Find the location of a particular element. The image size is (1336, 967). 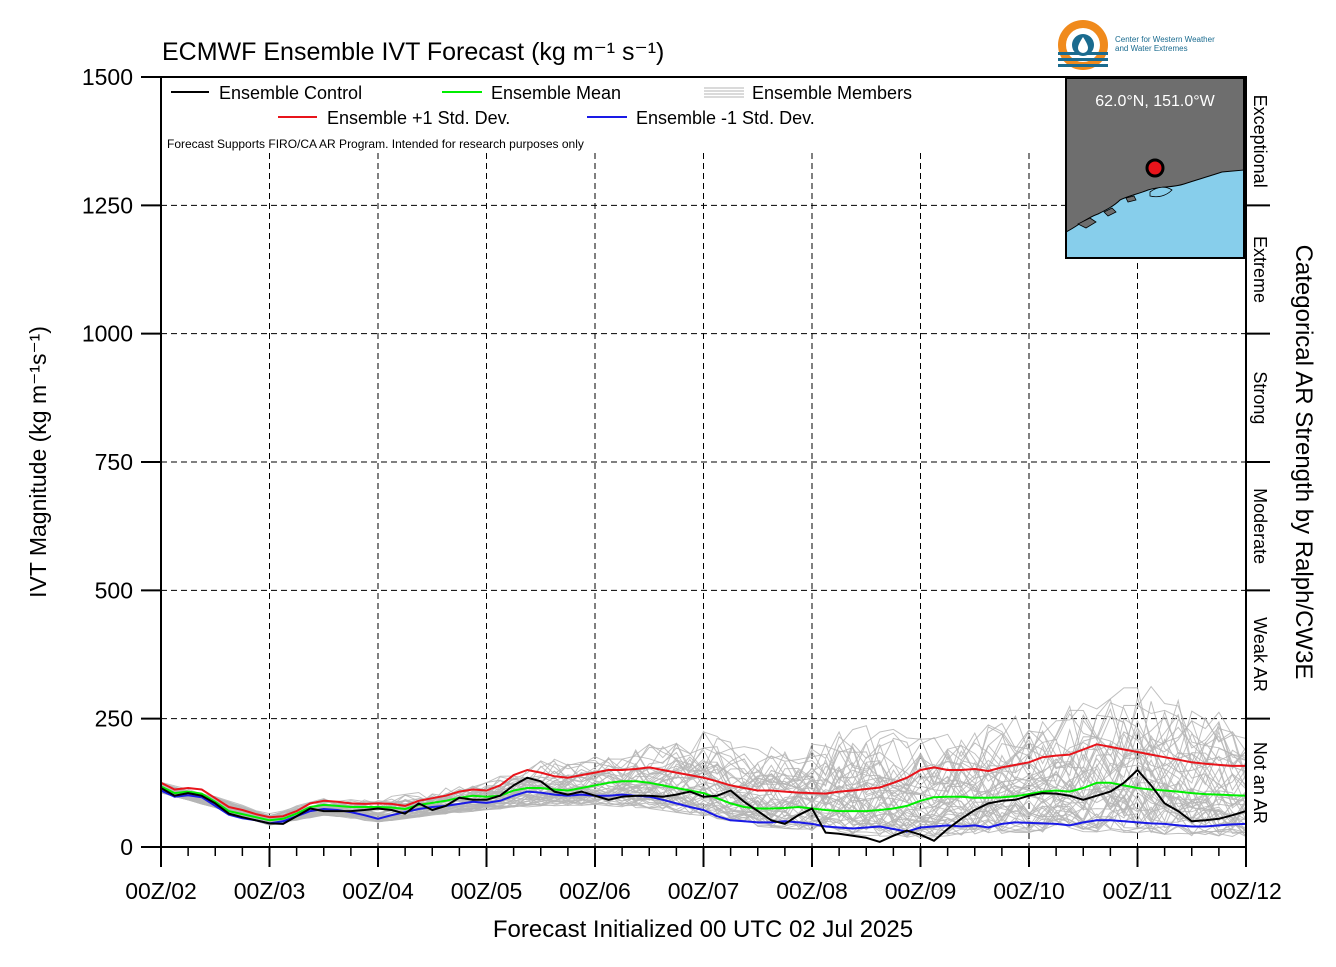

x-axis-label: Forecast Initialized 00 UTC 02 Jul 2025 is located at coordinates (703, 929).